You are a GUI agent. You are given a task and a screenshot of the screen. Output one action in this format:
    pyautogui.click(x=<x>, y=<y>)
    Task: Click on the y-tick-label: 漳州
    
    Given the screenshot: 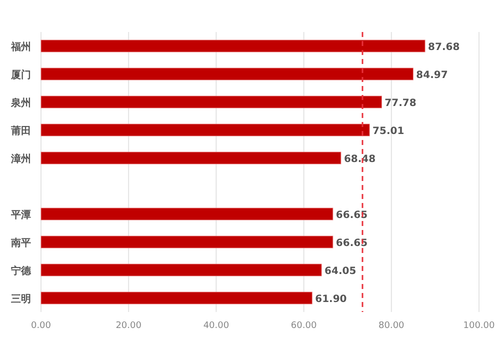 What is the action you would take?
    pyautogui.click(x=20, y=159)
    